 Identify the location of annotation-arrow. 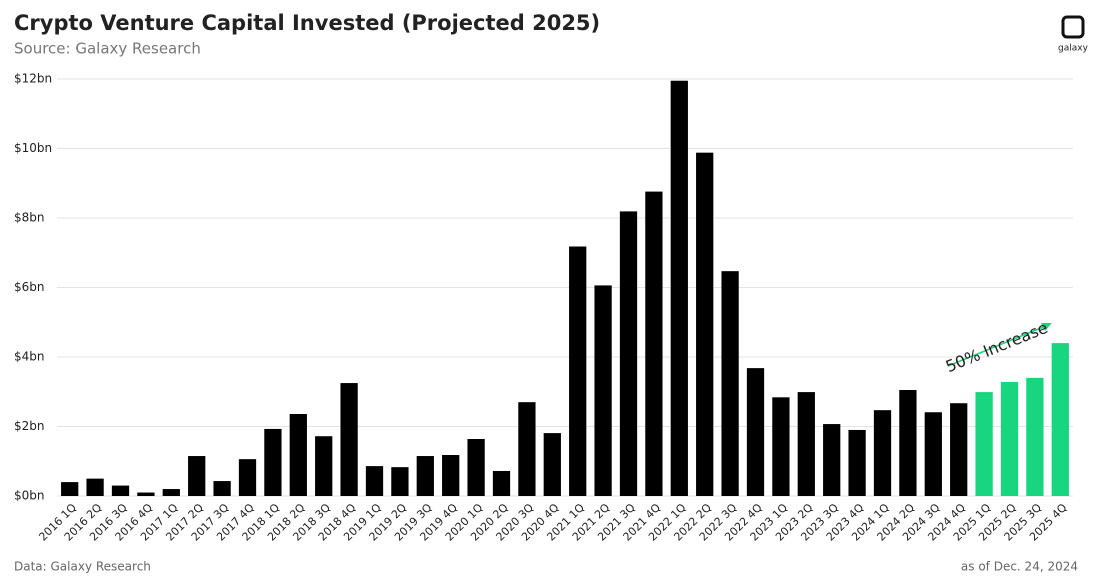
(997, 346).